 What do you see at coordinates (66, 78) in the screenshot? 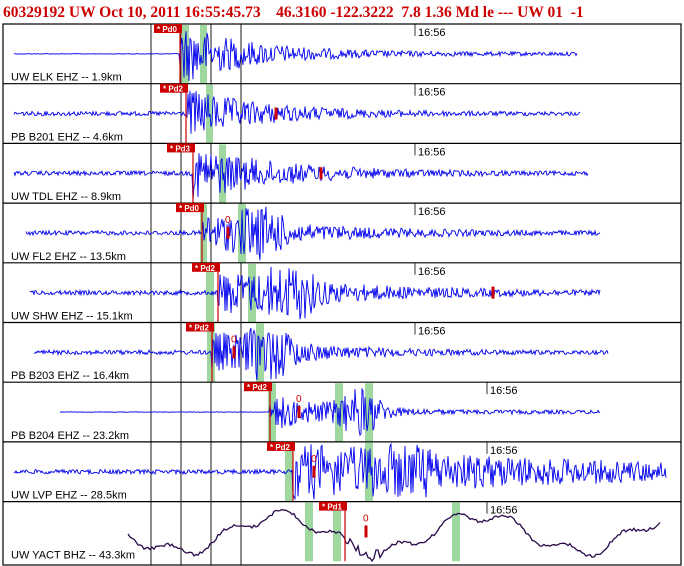
I see `station-label: UW ELK EHZ -- 1.9km` at bounding box center [66, 78].